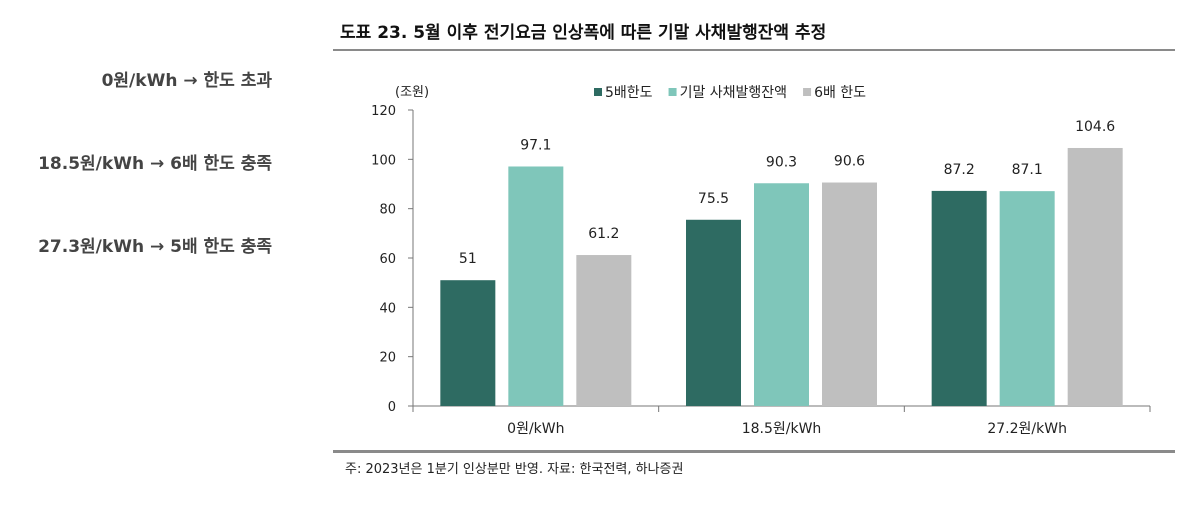 This screenshot has height=508, width=1190. Describe the element at coordinates (387, 308) in the screenshot. I see `y-tick-label: 40` at that location.